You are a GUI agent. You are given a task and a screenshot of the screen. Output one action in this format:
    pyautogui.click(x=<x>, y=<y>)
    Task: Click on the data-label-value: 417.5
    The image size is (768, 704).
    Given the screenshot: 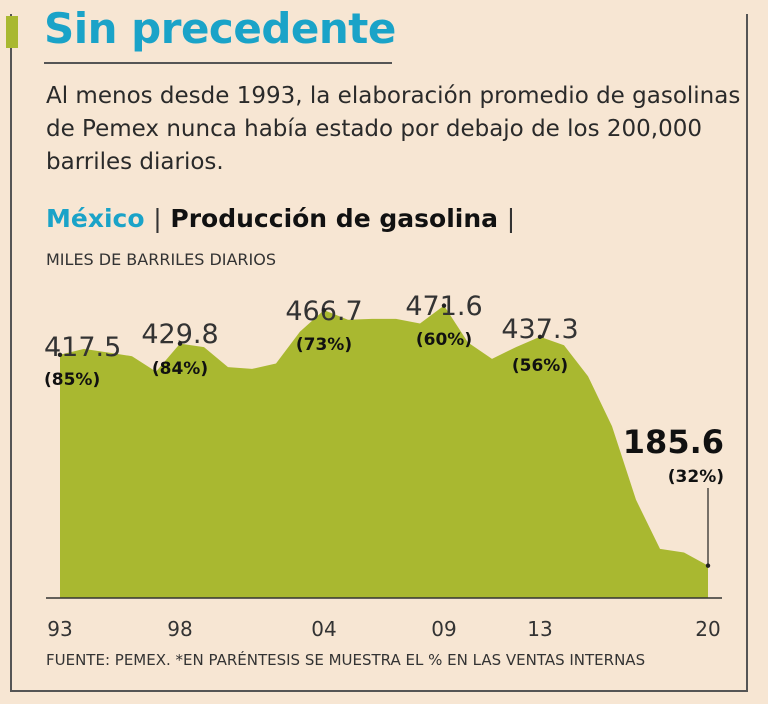 What is the action you would take?
    pyautogui.click(x=82, y=347)
    